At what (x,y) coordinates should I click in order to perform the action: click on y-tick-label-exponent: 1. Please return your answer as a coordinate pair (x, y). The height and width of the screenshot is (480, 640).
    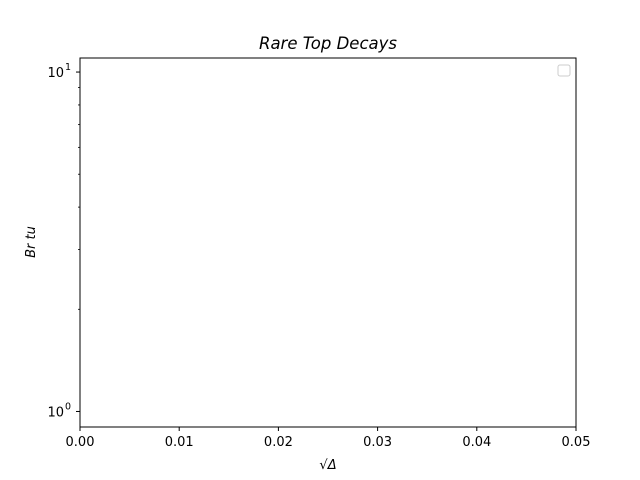
    Looking at the image, I should click on (68, 67).